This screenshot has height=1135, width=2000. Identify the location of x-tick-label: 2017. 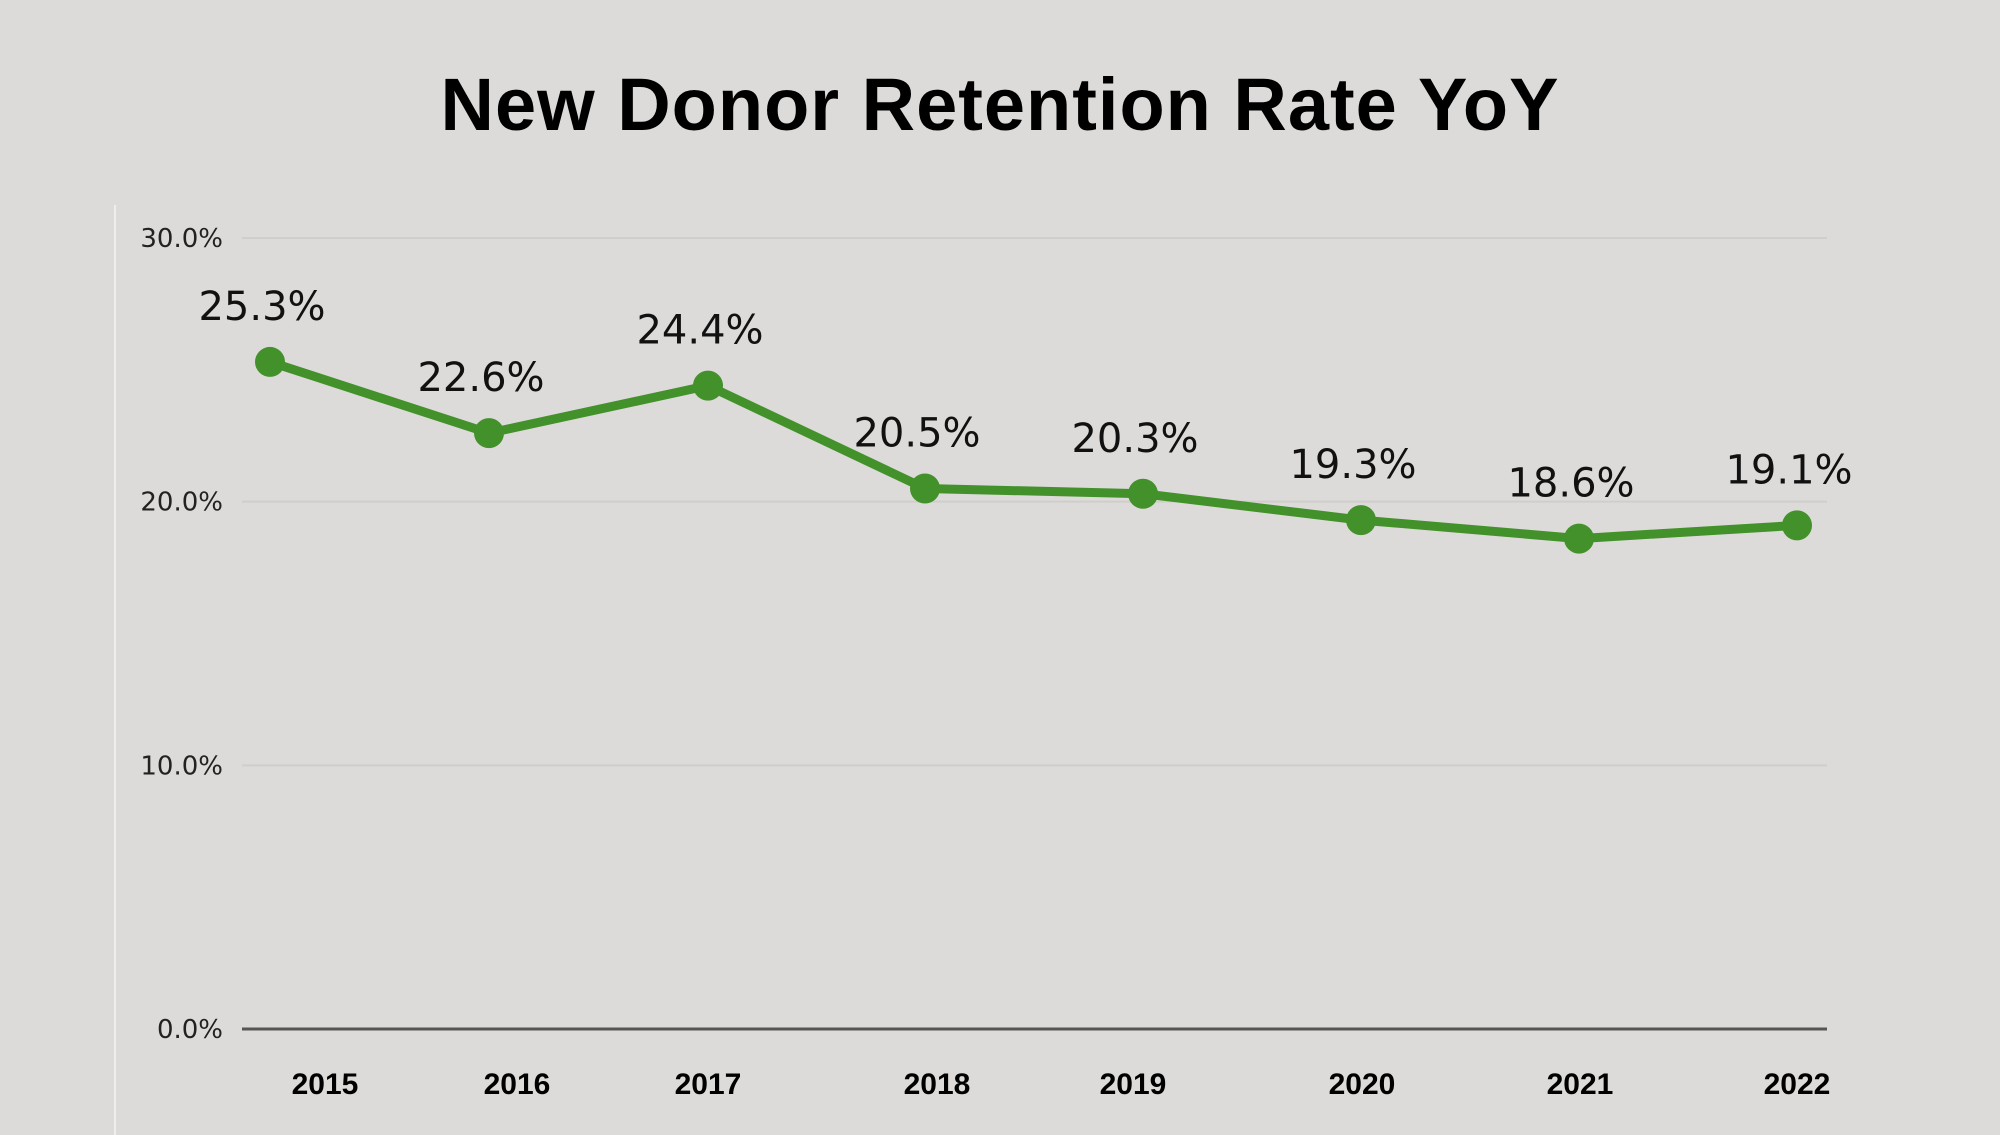
(708, 1084).